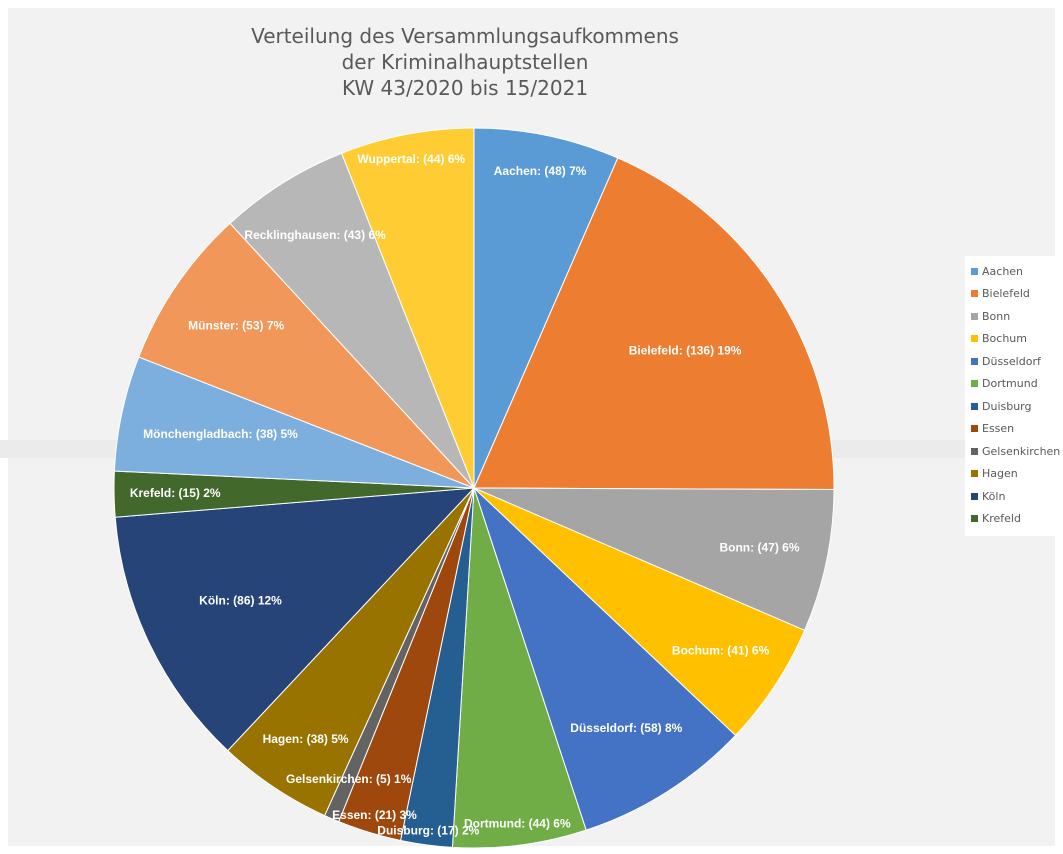  Describe the element at coordinates (1007, 406) in the screenshot. I see `legend-label: Duisburg` at that location.